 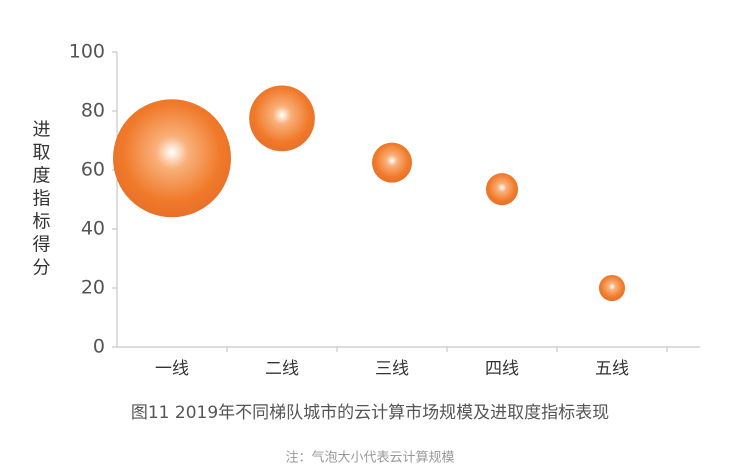 I want to click on caption: 图11 2019年不同梯队城市的云计算市场规模及进取度指标表现, so click(x=370, y=413).